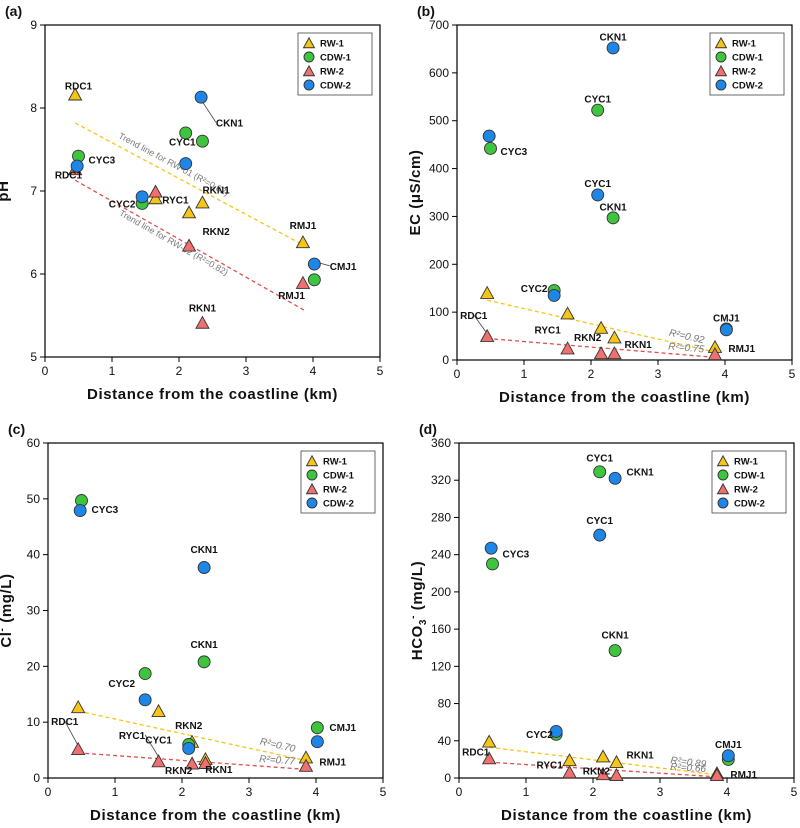 The width and height of the screenshot is (800, 828). I want to click on y-axis-label: EC (μS/cm), so click(415, 192).